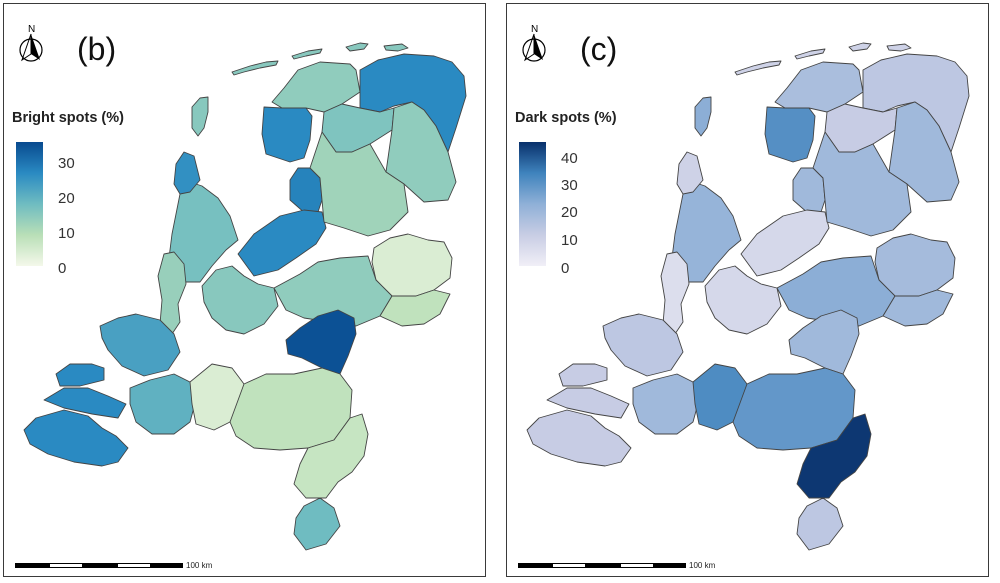  I want to click on legend-title: Dark spots (%), so click(566, 118).